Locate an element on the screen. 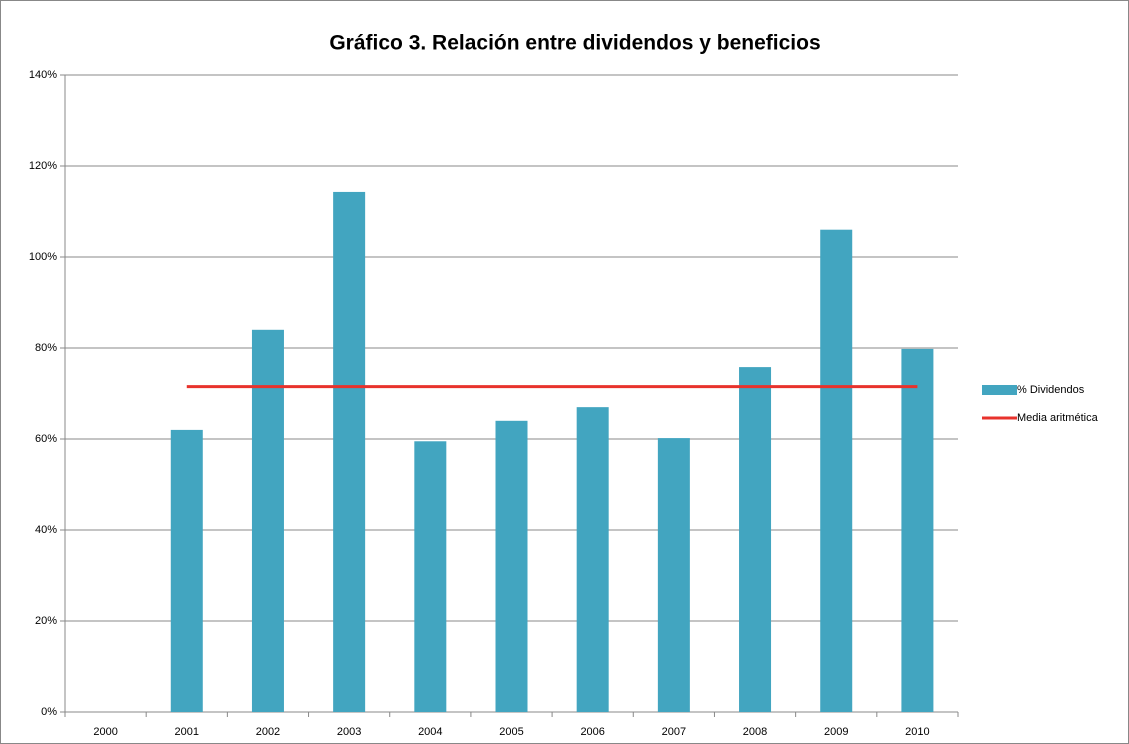 The image size is (1129, 744). y-tick-label: 80% is located at coordinates (46, 348).